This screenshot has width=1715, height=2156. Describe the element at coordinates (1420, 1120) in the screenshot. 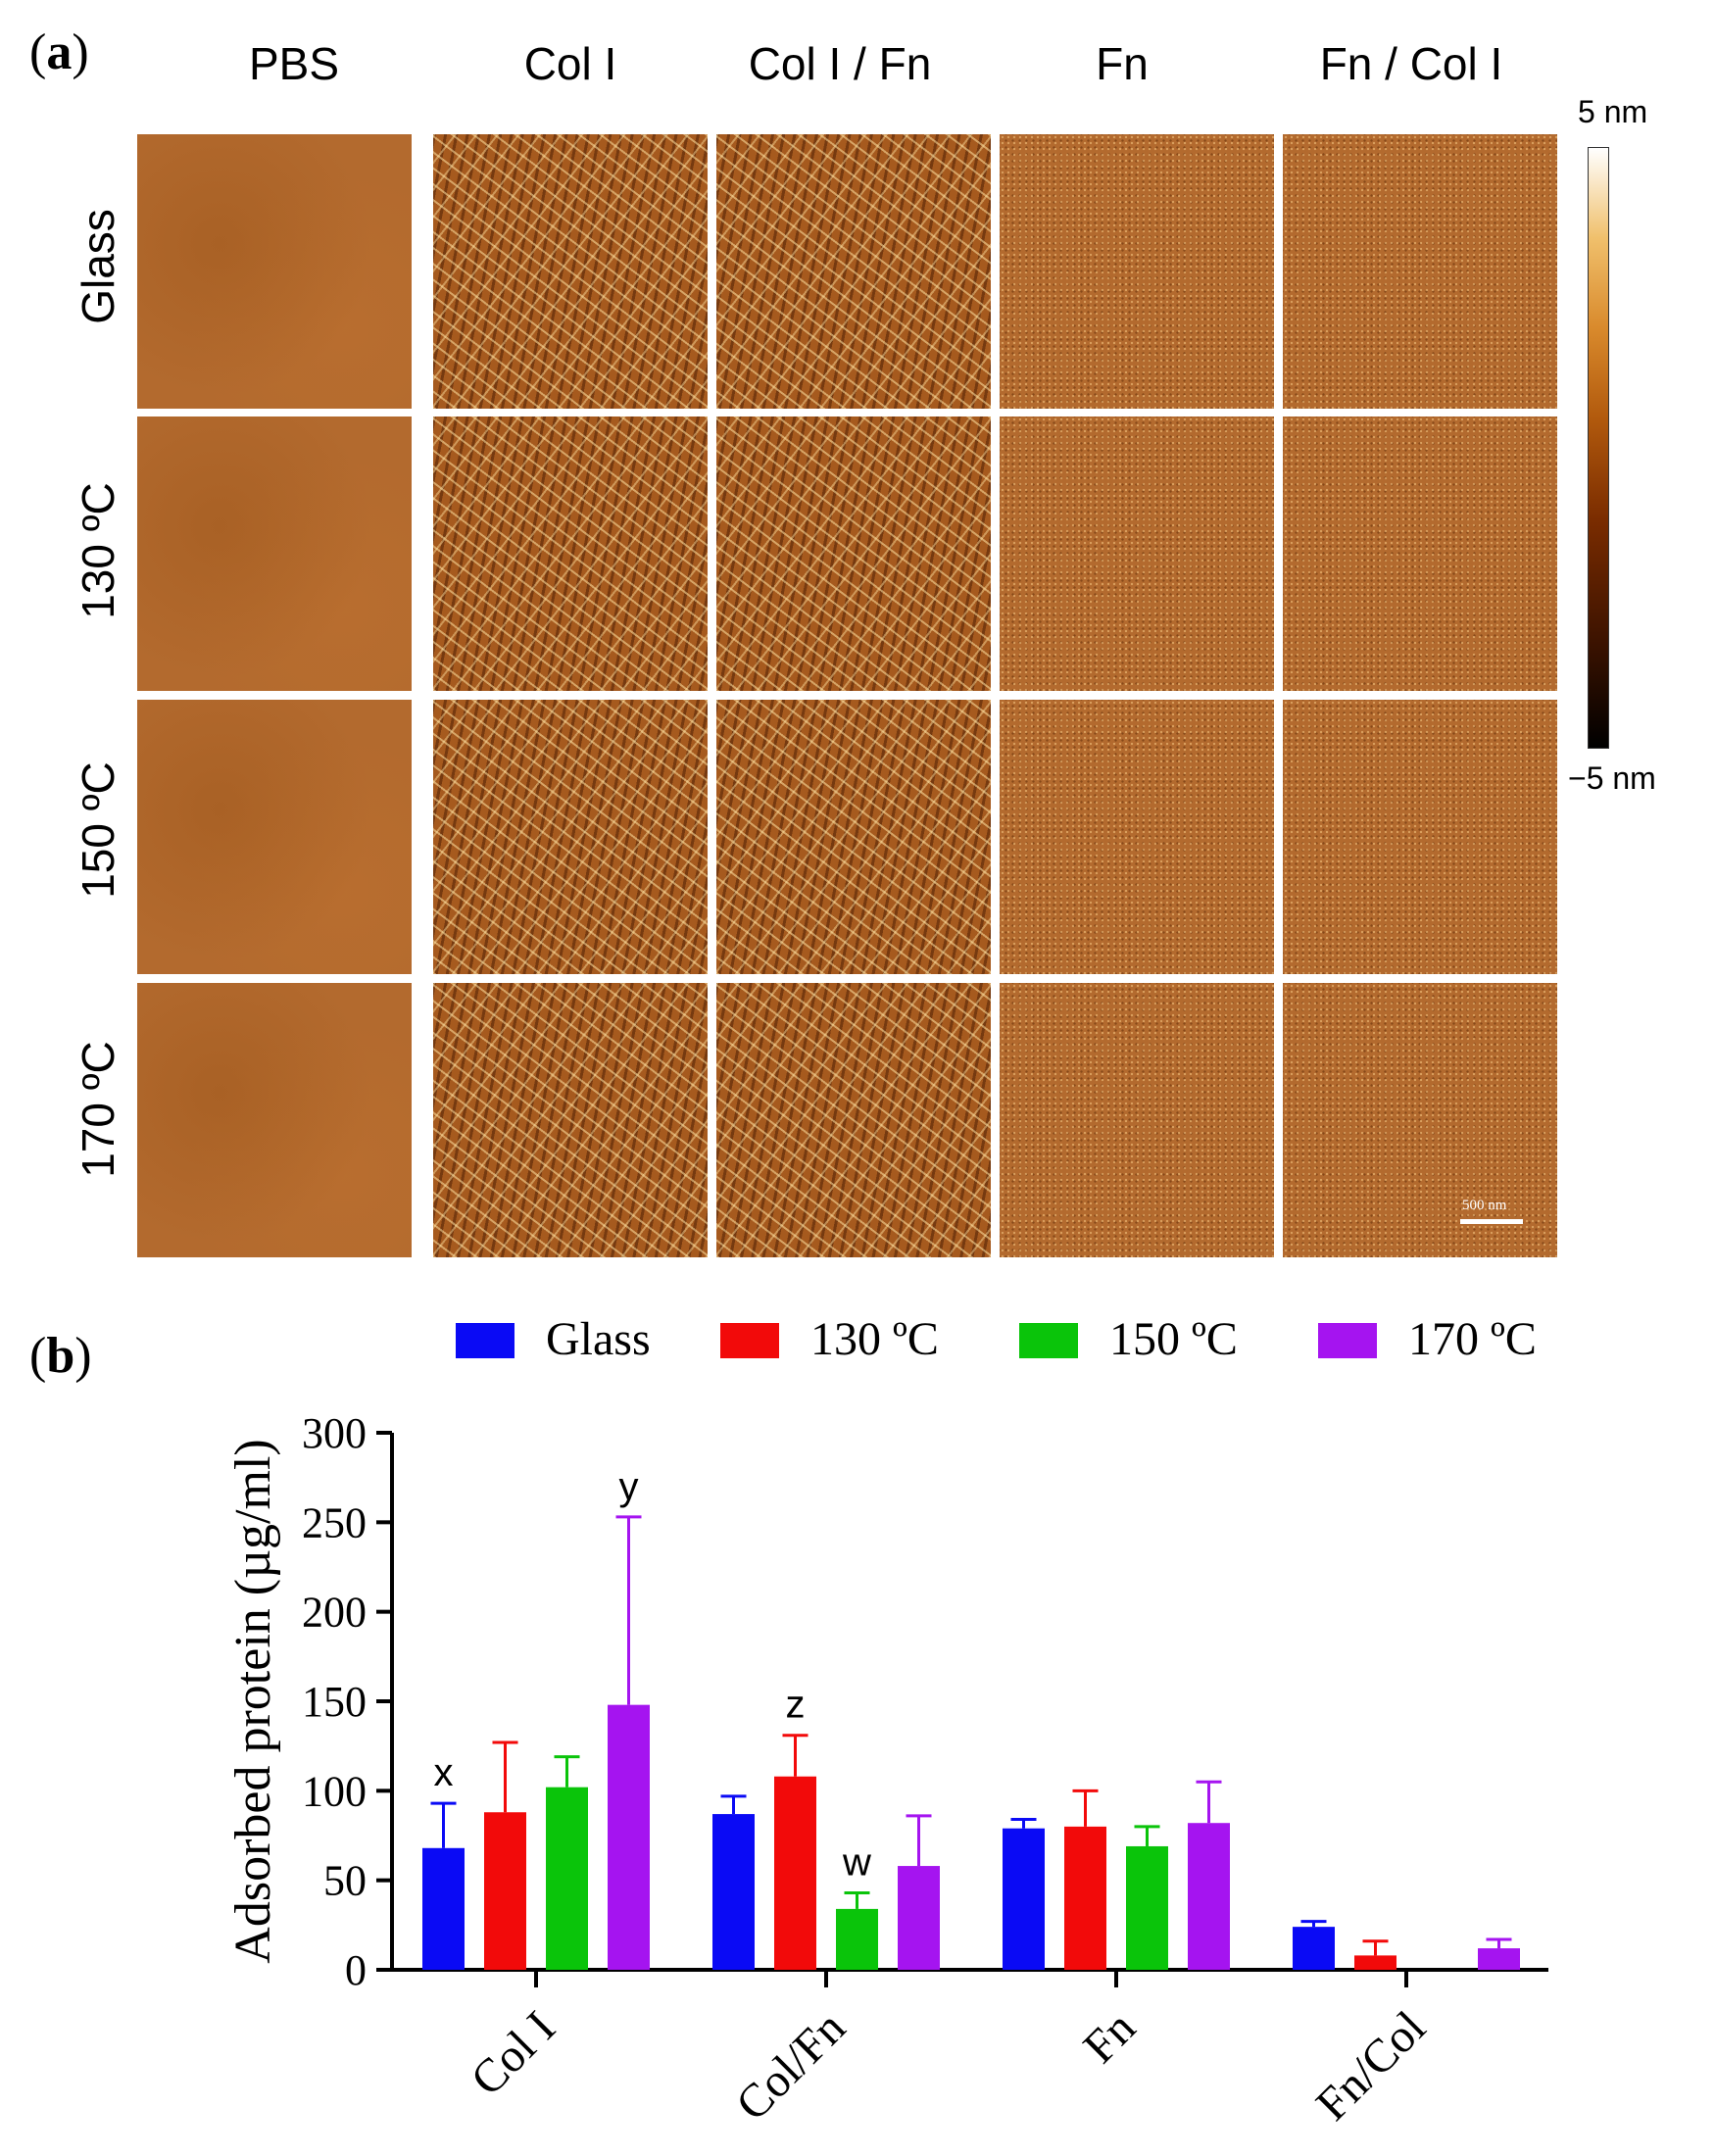

I see `afm-170-fn-col-i` at that location.